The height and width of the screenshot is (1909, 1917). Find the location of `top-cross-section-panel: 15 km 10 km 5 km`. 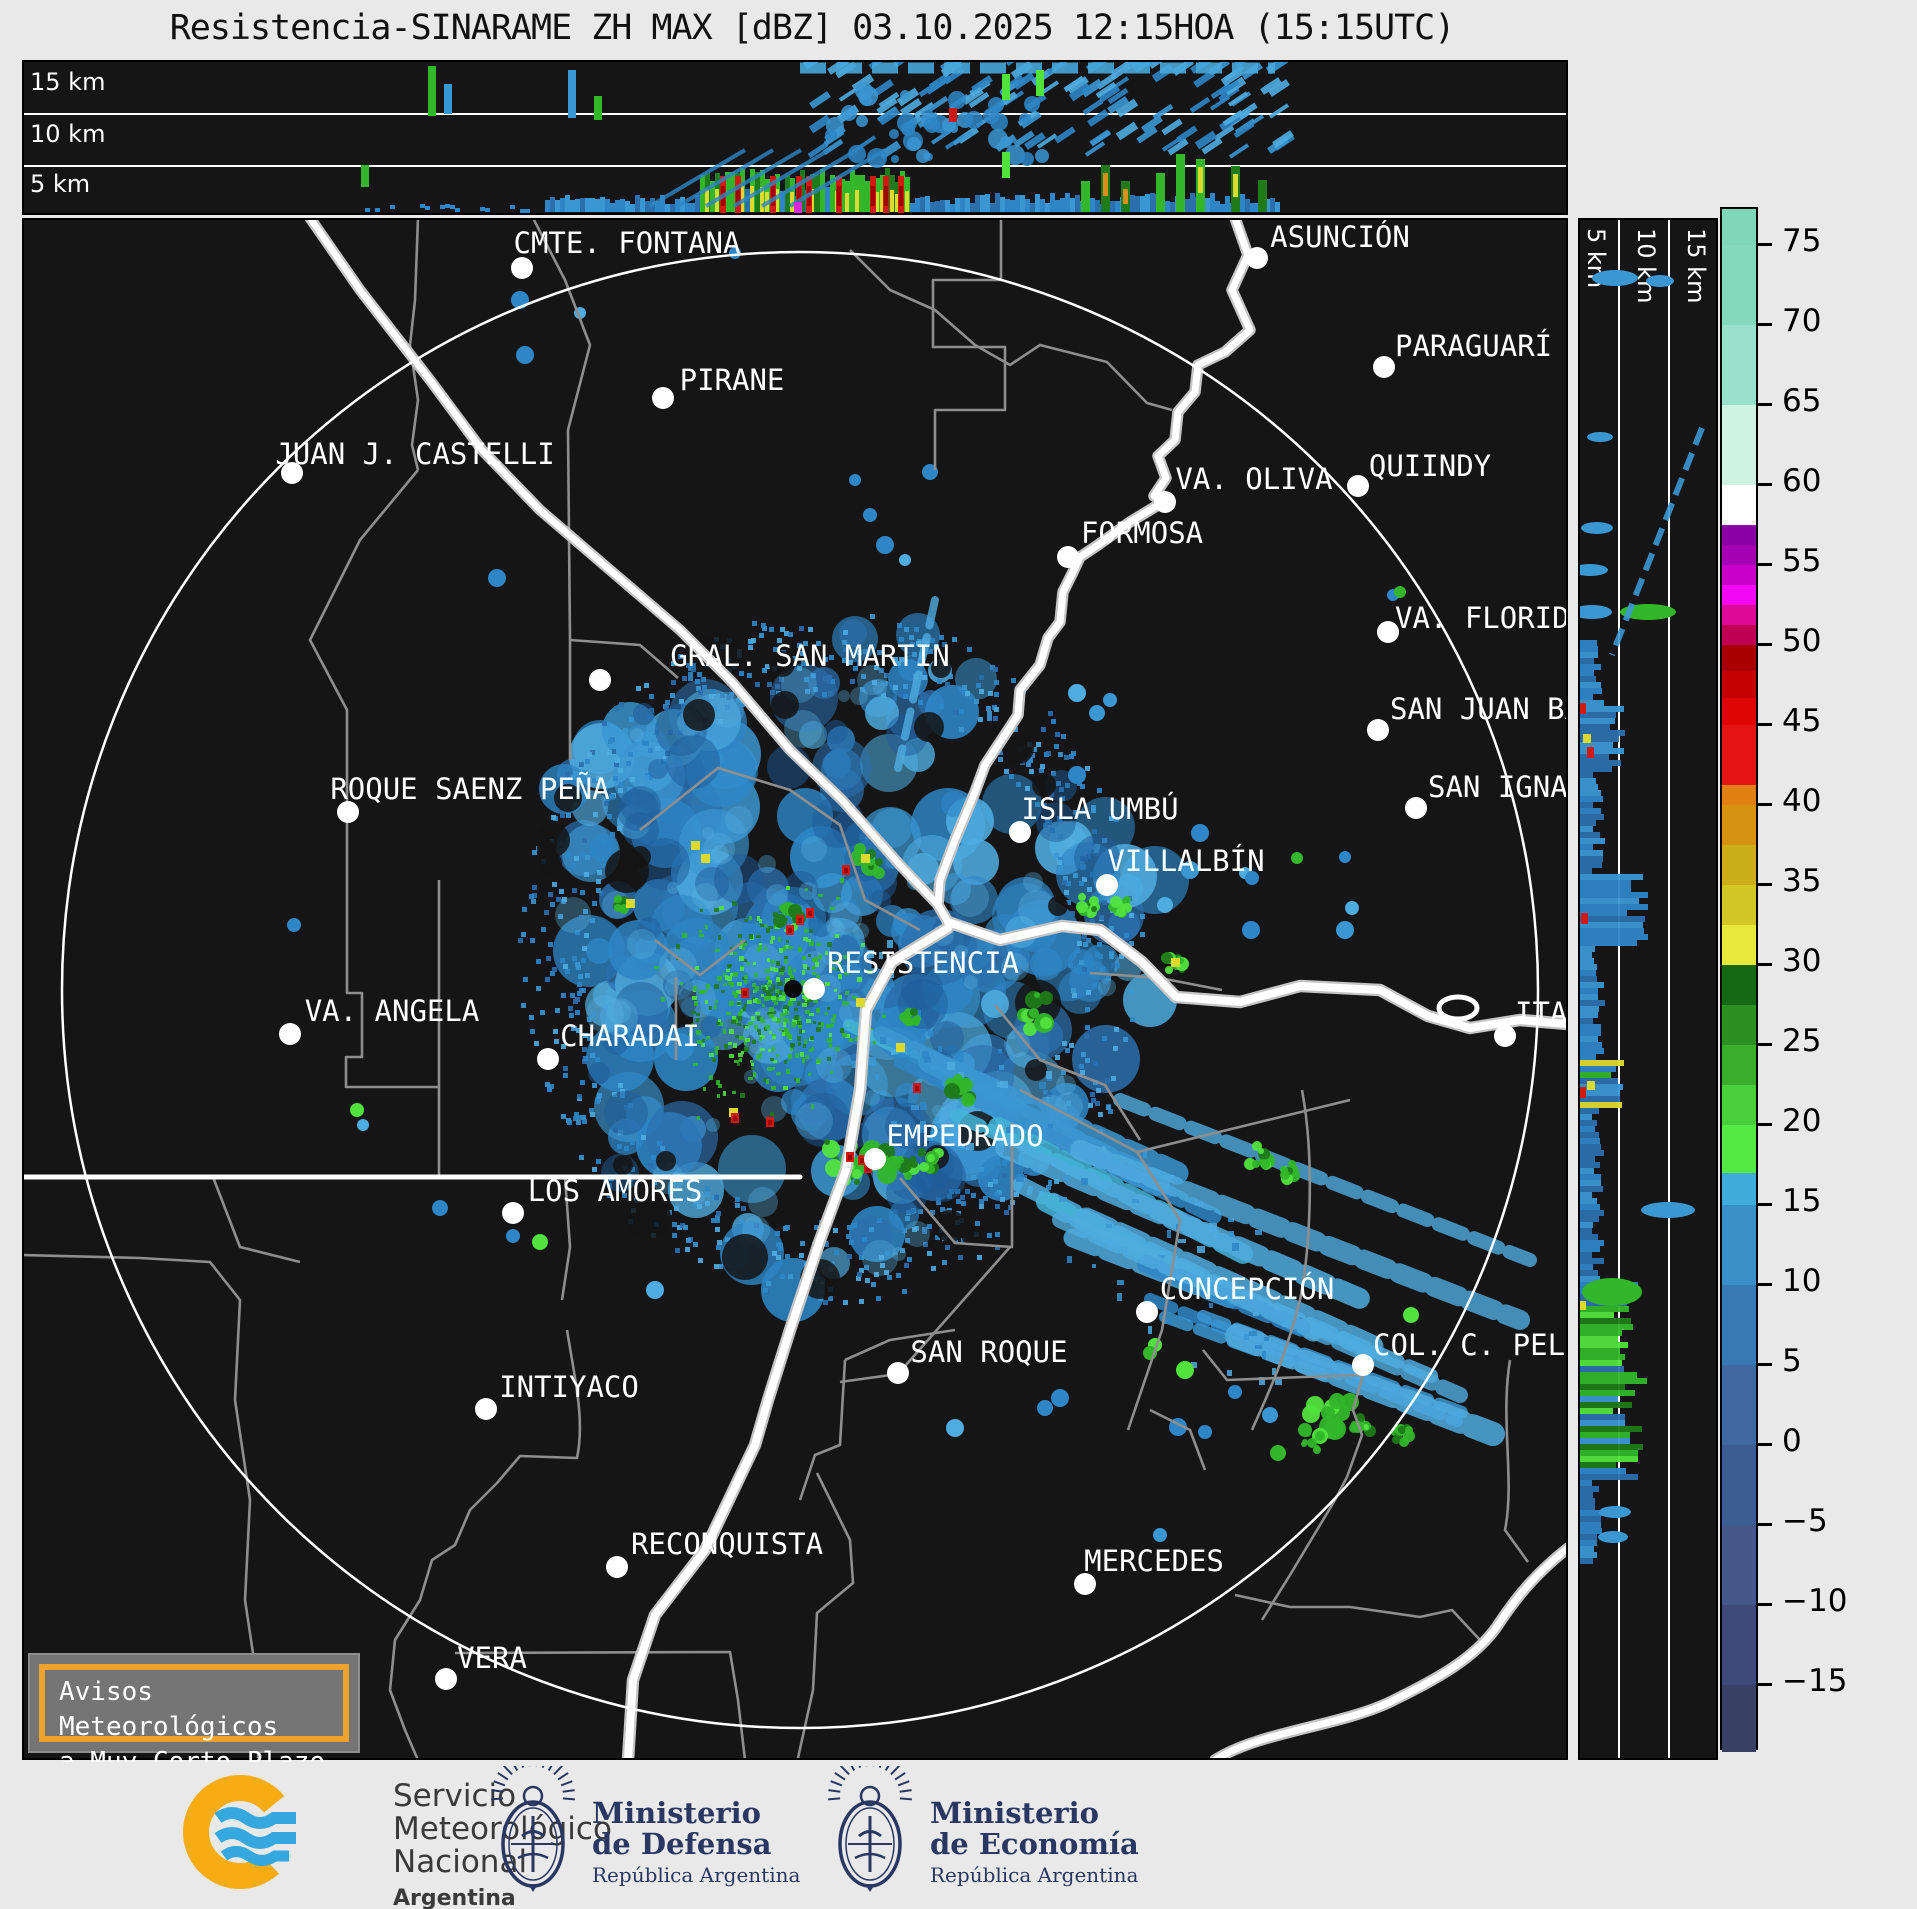

top-cross-section-panel: 15 km 10 km 5 km is located at coordinates (795, 137).